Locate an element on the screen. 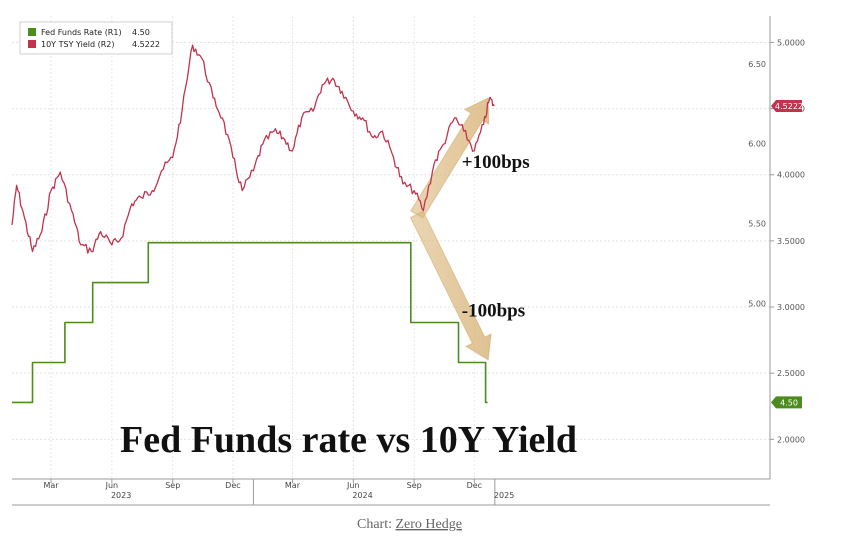  right-tick-label: 3.5000 is located at coordinates (791, 241).